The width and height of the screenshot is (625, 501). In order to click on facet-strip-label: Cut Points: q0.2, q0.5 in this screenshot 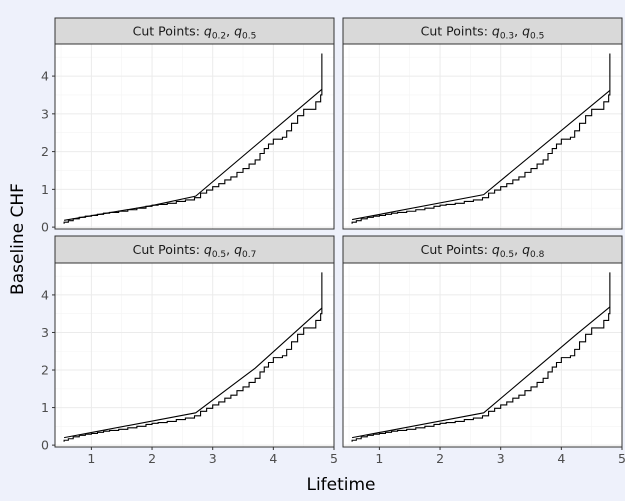, I will do `click(195, 33)`.